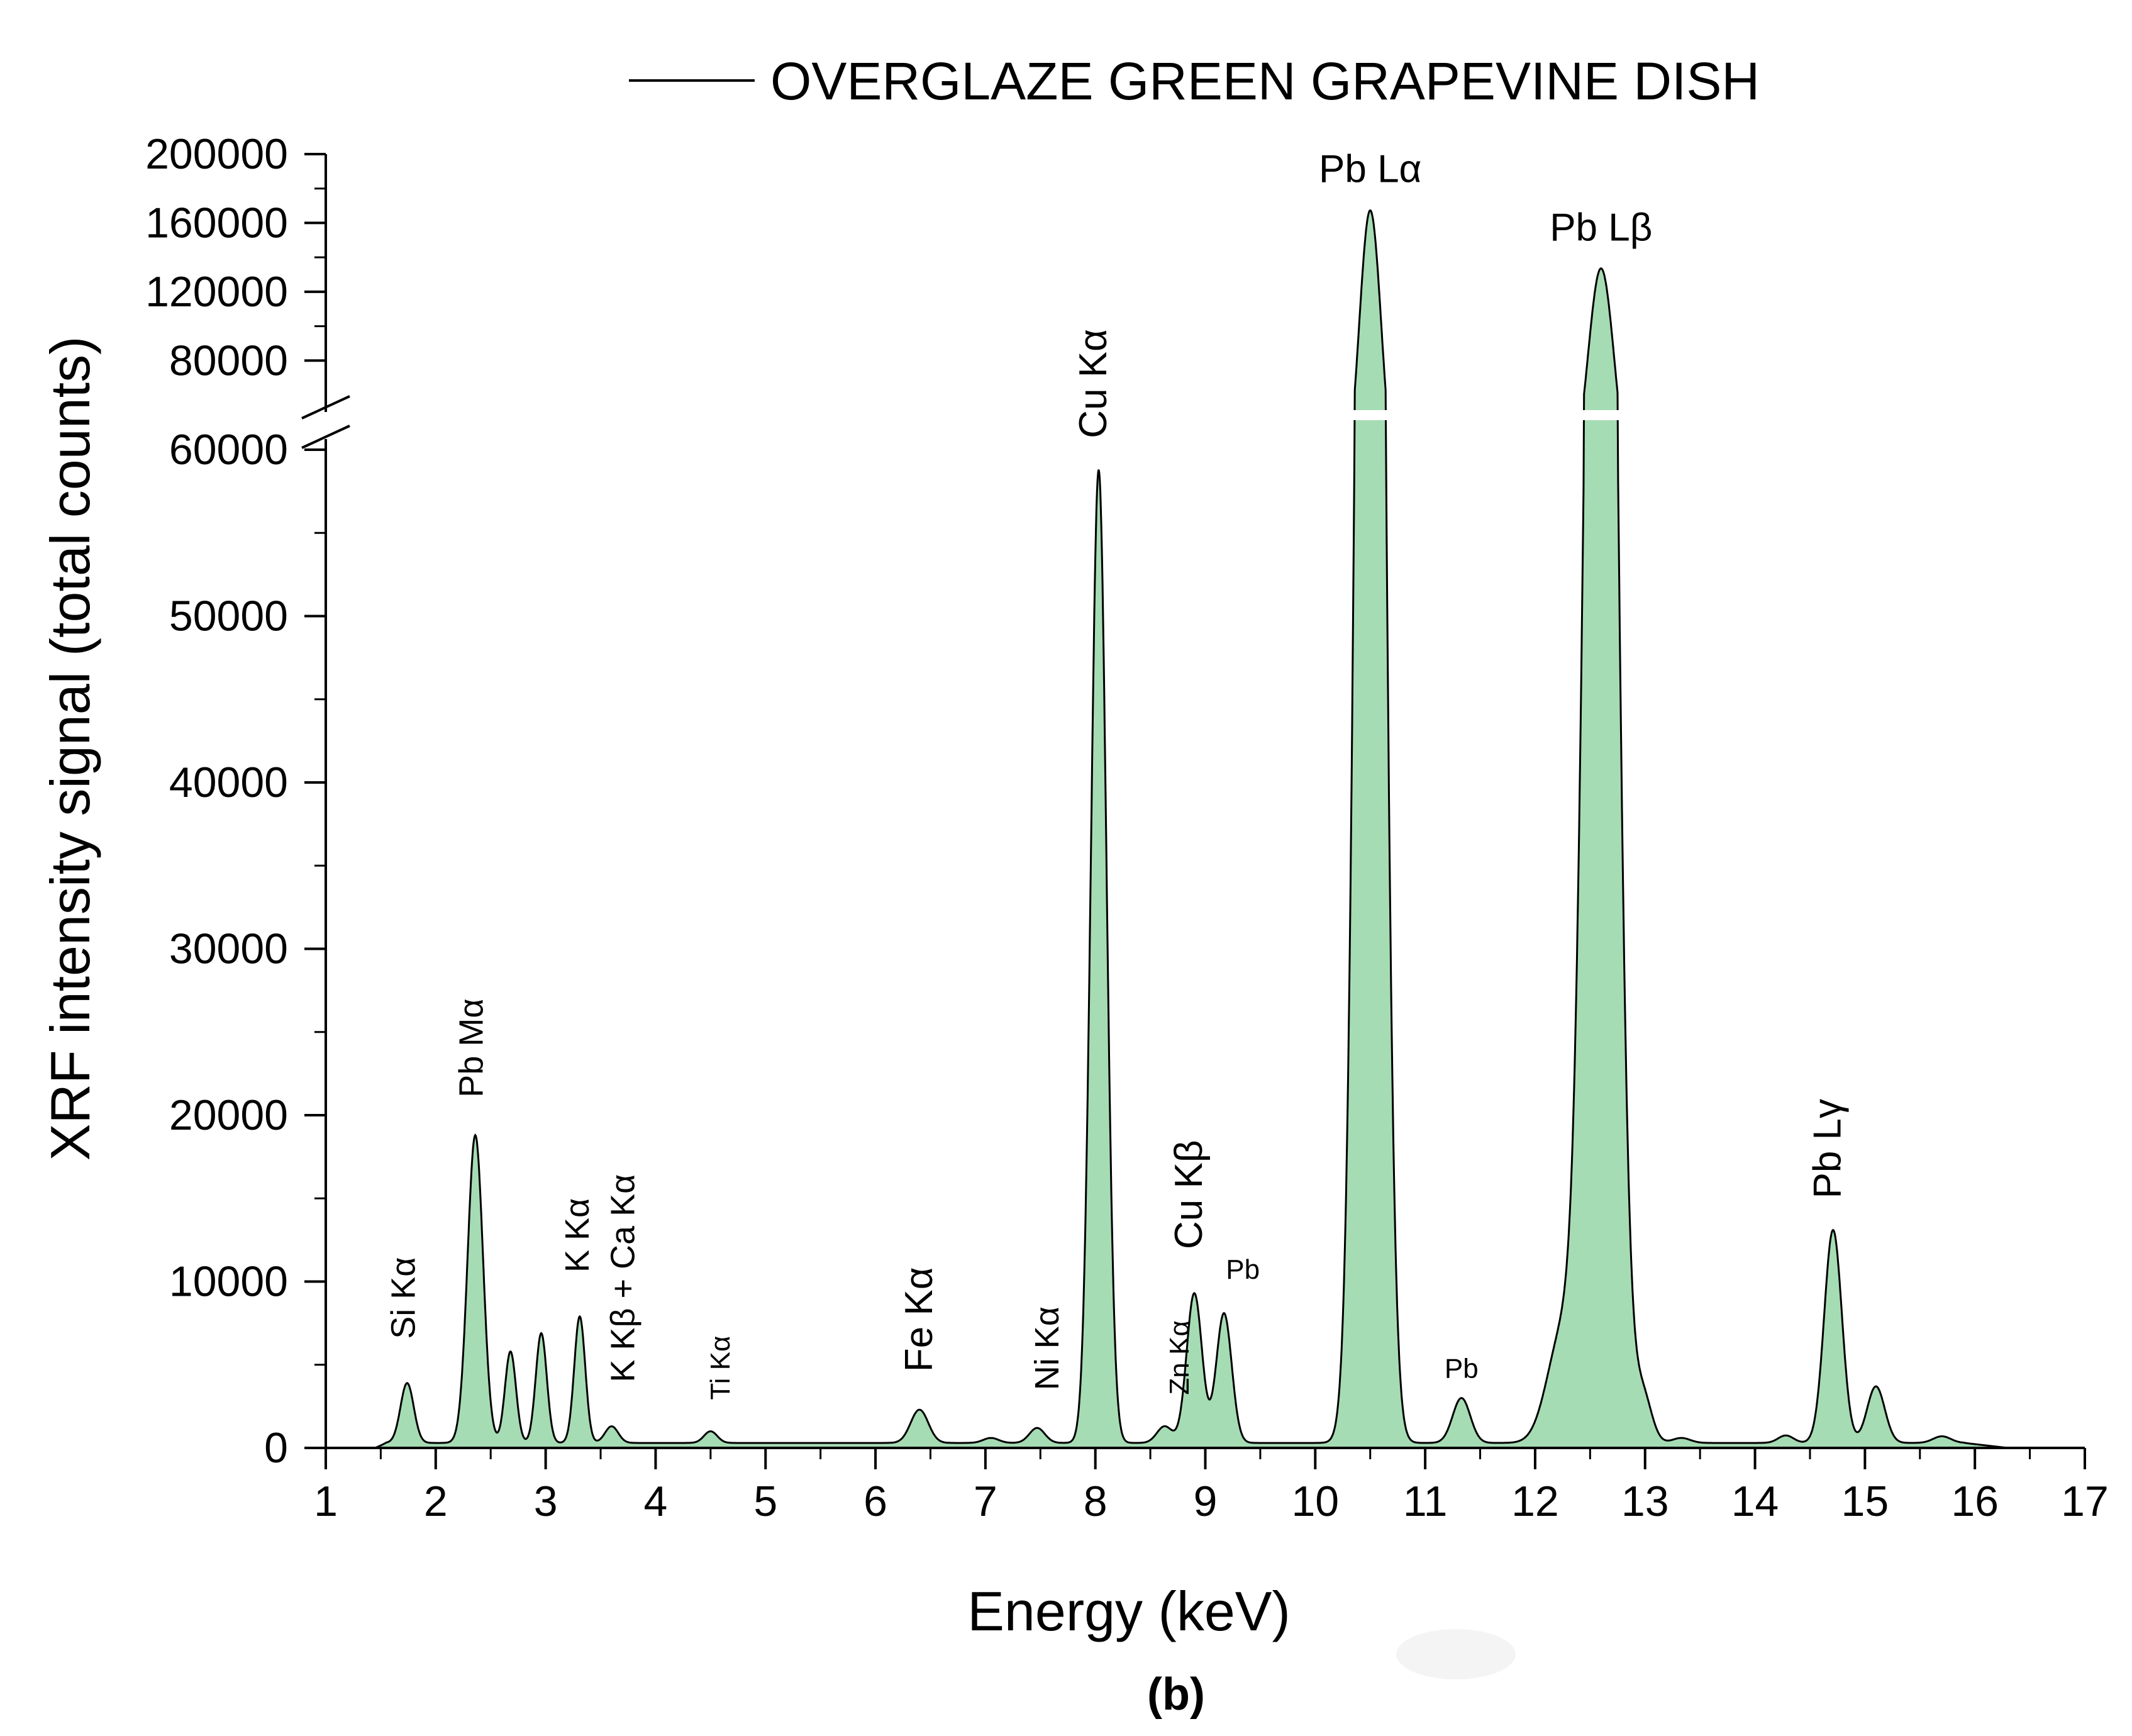 The height and width of the screenshot is (1736, 2132). What do you see at coordinates (228, 617) in the screenshot?
I see `y-tick-label: 50000` at bounding box center [228, 617].